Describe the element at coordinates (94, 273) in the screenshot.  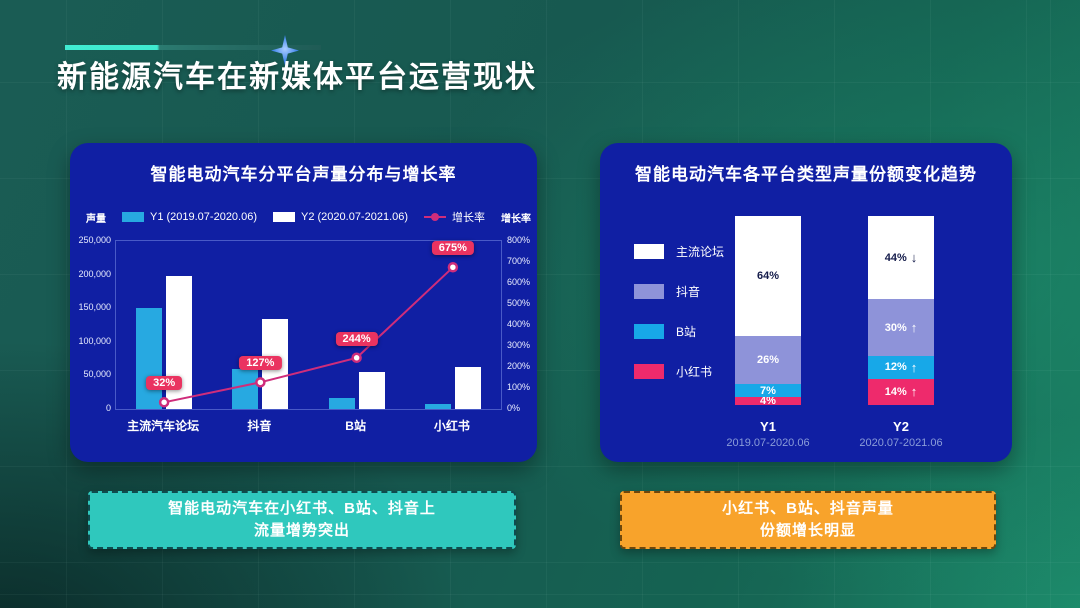
I see `y-left-tick: 200,000` at that location.